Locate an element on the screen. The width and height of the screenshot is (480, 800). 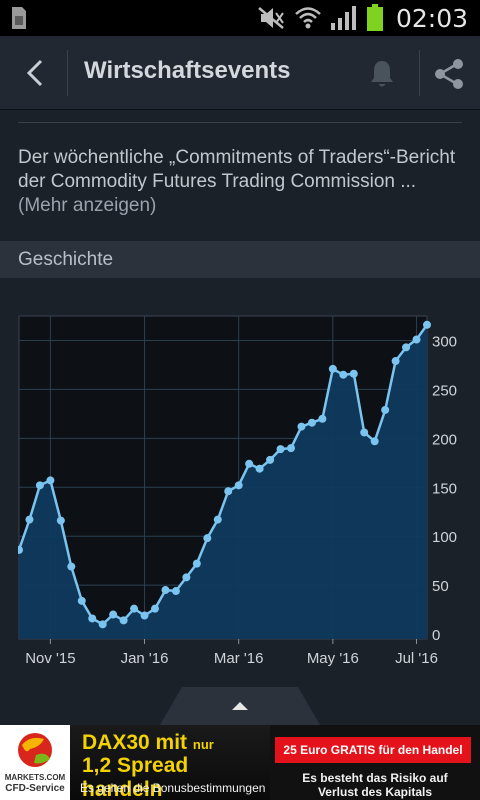
bell-icon is located at coordinates (382, 74).